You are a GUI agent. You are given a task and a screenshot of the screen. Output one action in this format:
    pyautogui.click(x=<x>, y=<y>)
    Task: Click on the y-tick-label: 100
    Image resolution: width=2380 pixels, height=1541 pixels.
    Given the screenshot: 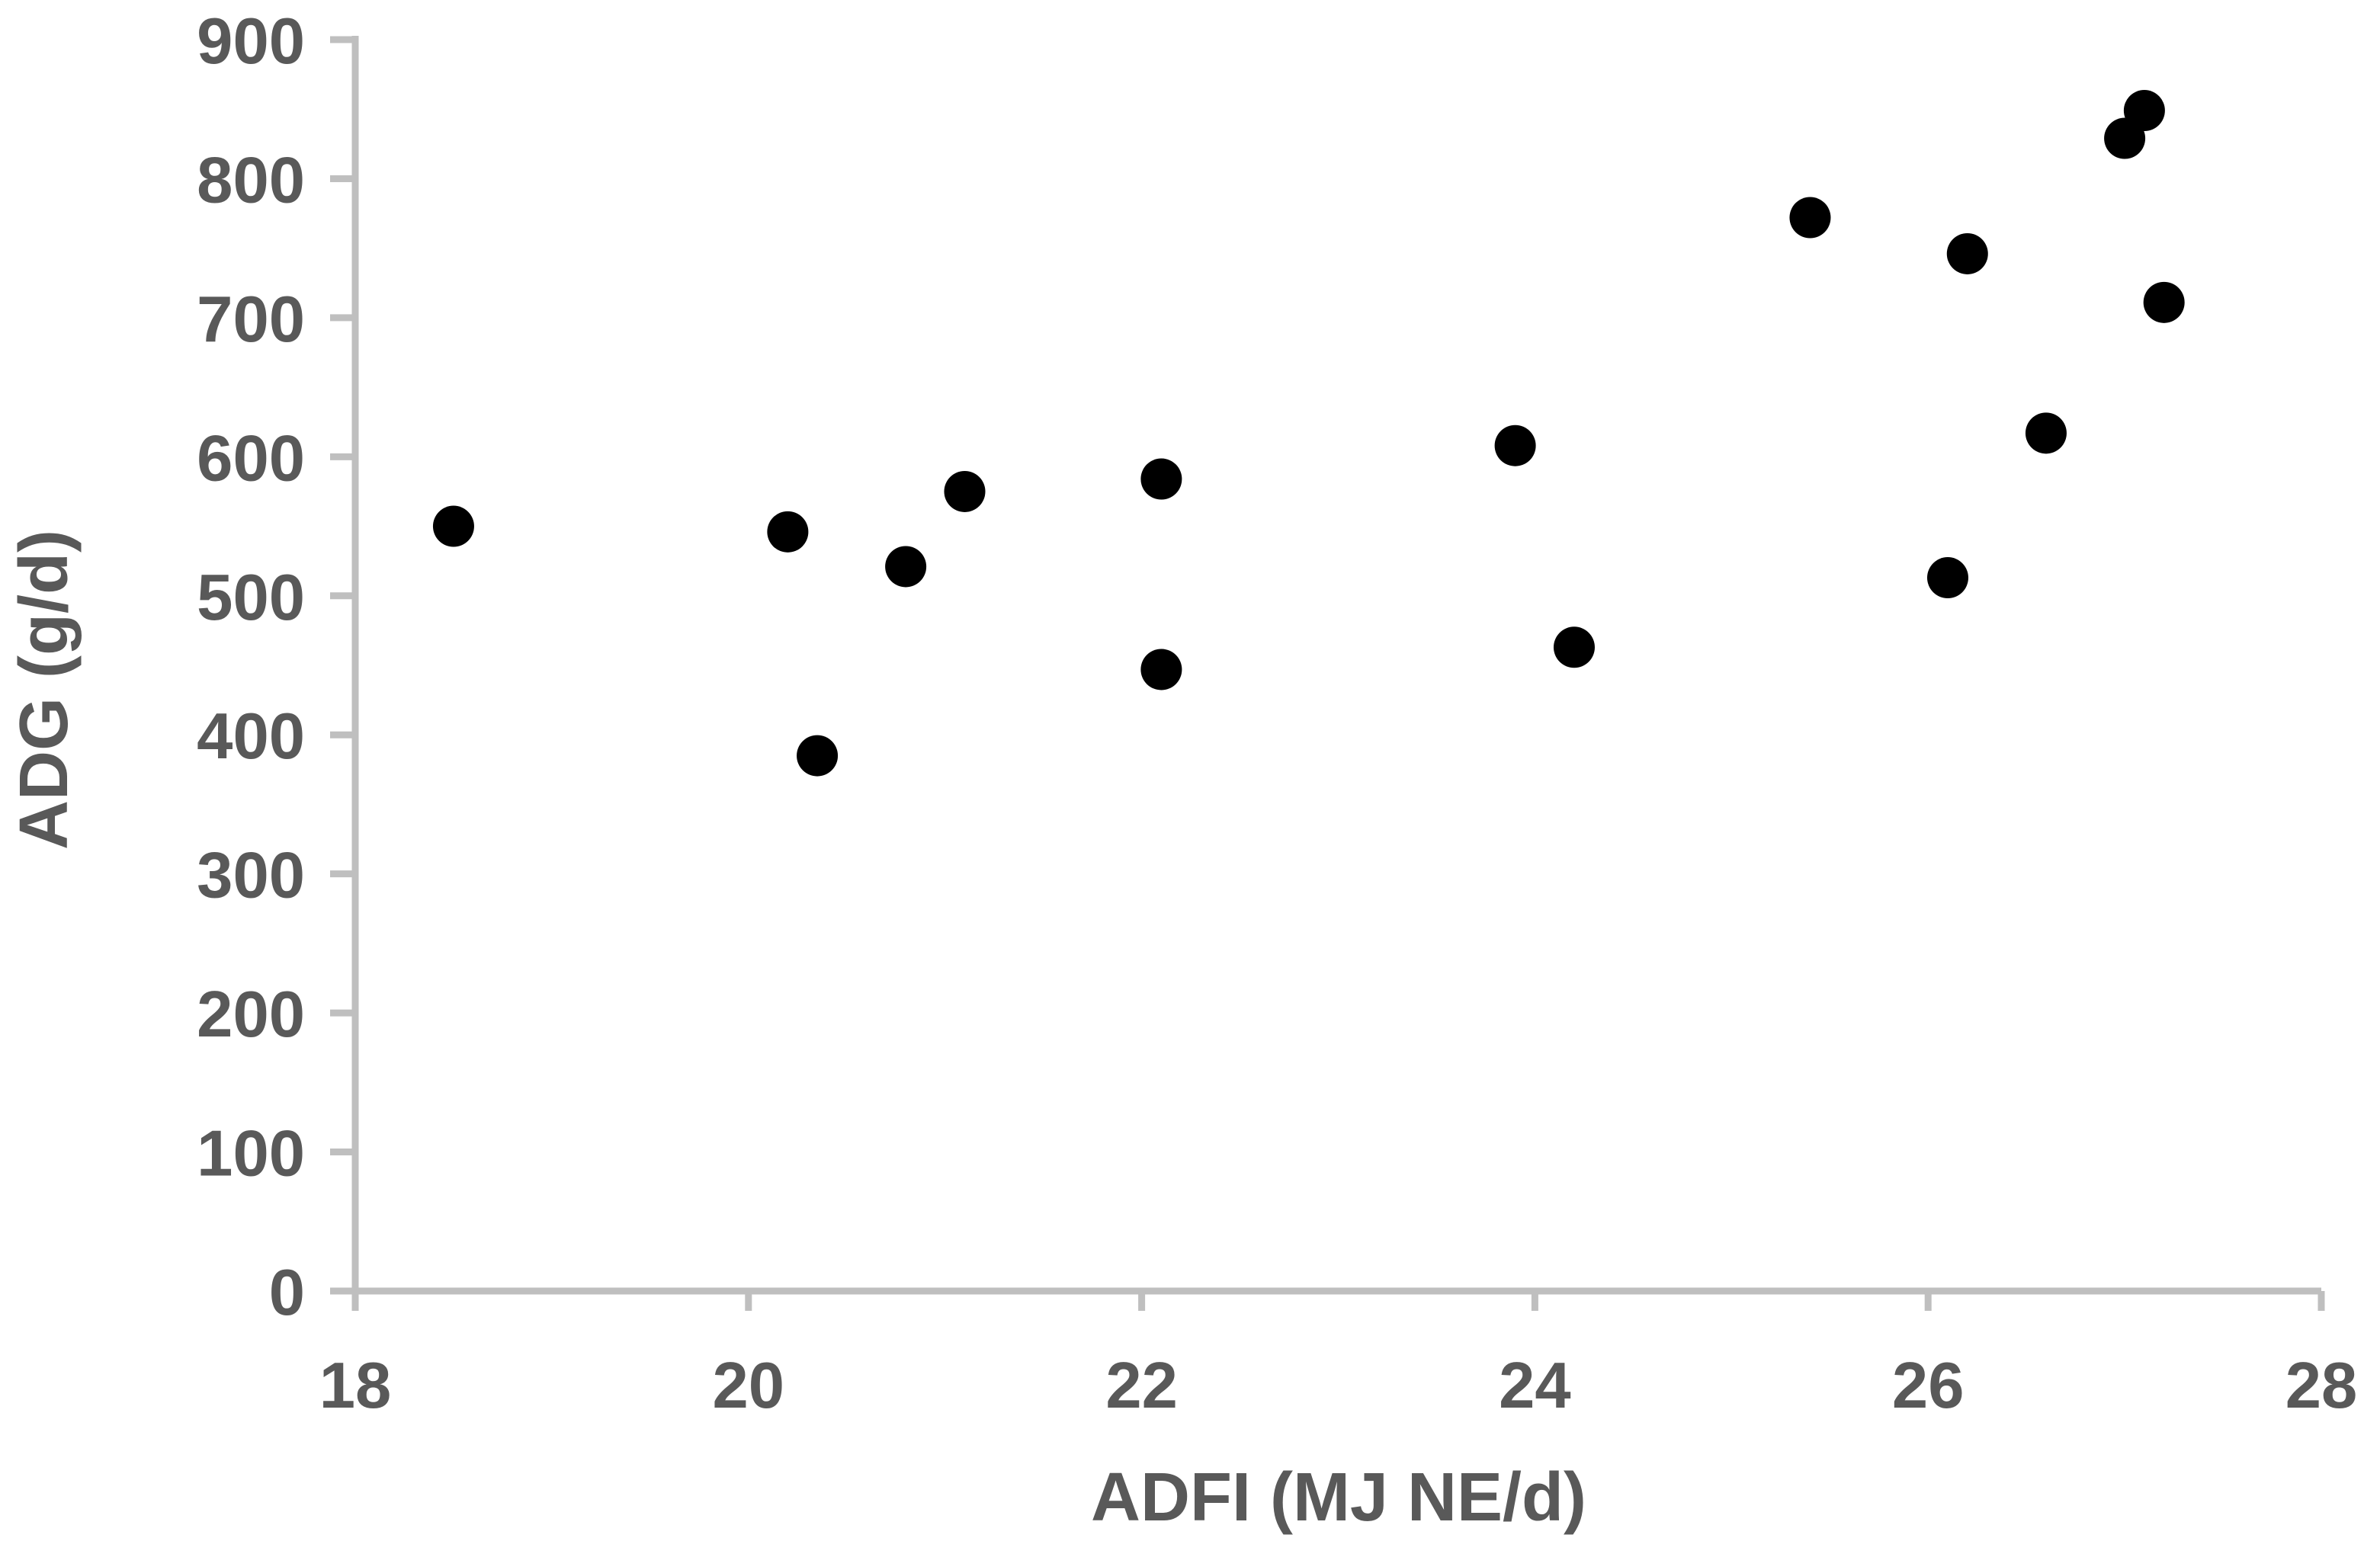 What is the action you would take?
    pyautogui.click(x=251, y=1154)
    